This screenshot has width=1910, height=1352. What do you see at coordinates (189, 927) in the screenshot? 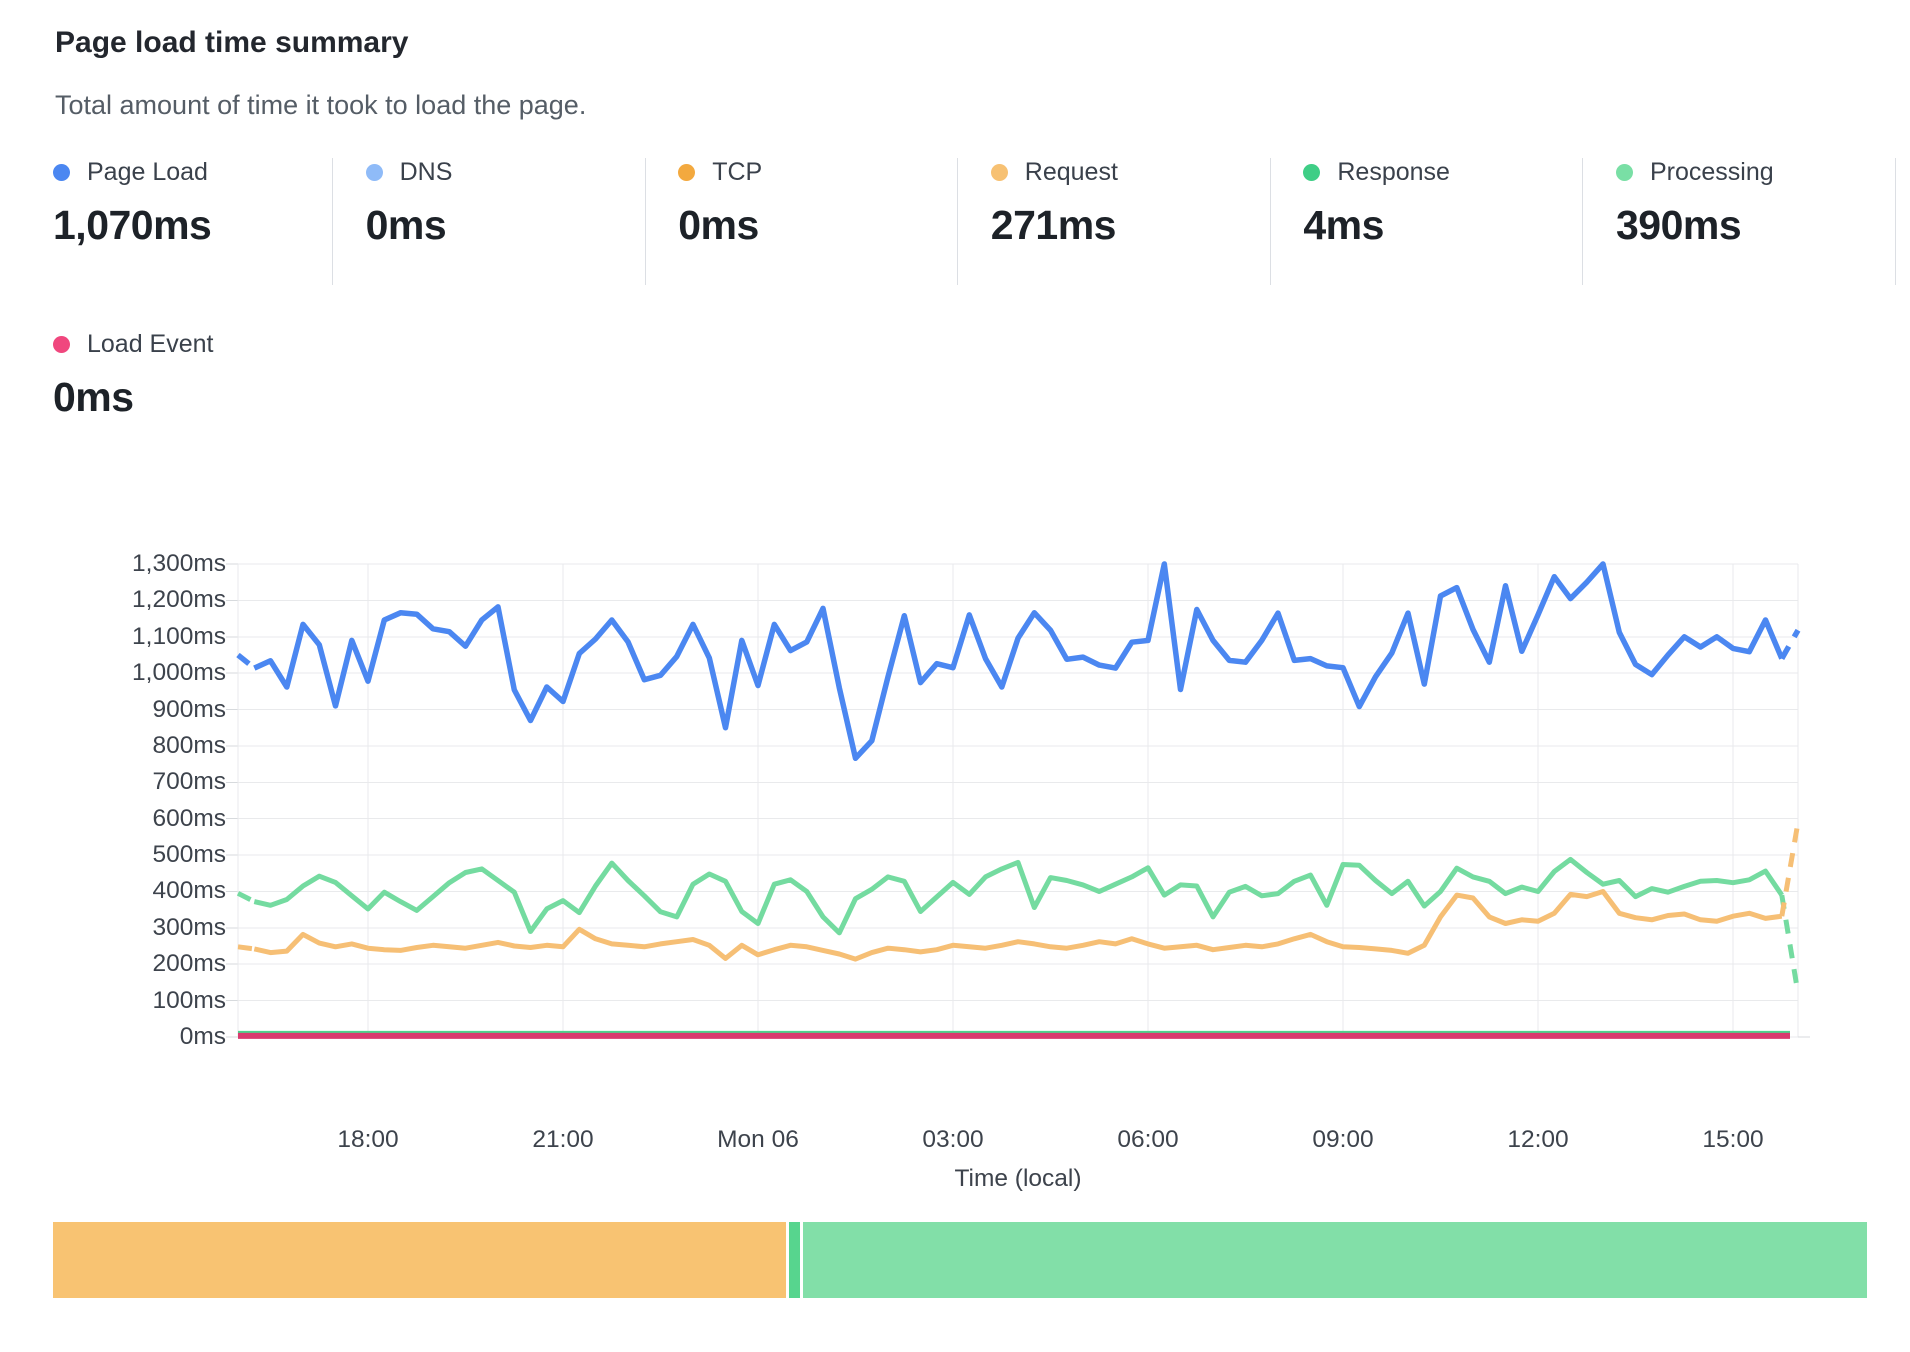
I see `y-tick-label: 300ms` at bounding box center [189, 927].